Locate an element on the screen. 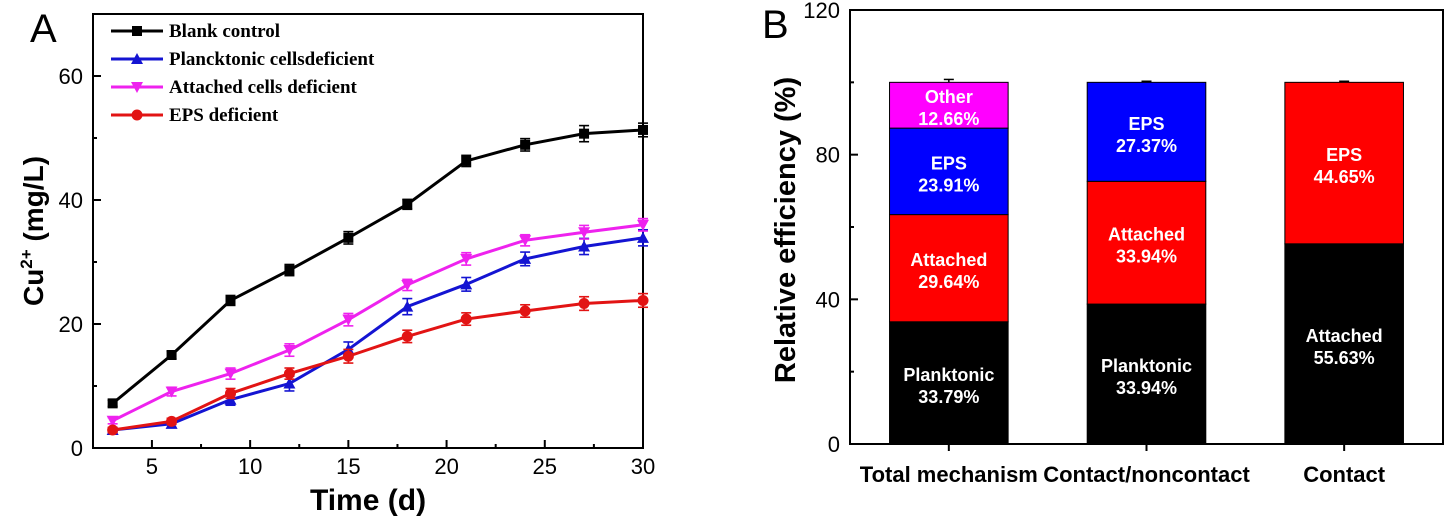 This screenshot has width=1450, height=518. series-eps-deficient is located at coordinates (378, 364).